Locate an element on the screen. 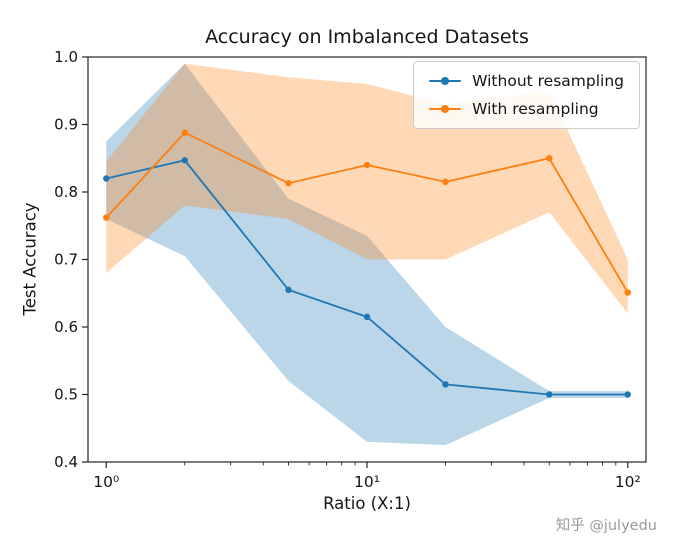 The width and height of the screenshot is (673, 545). y-tick-label: 0.6 is located at coordinates (66, 327).